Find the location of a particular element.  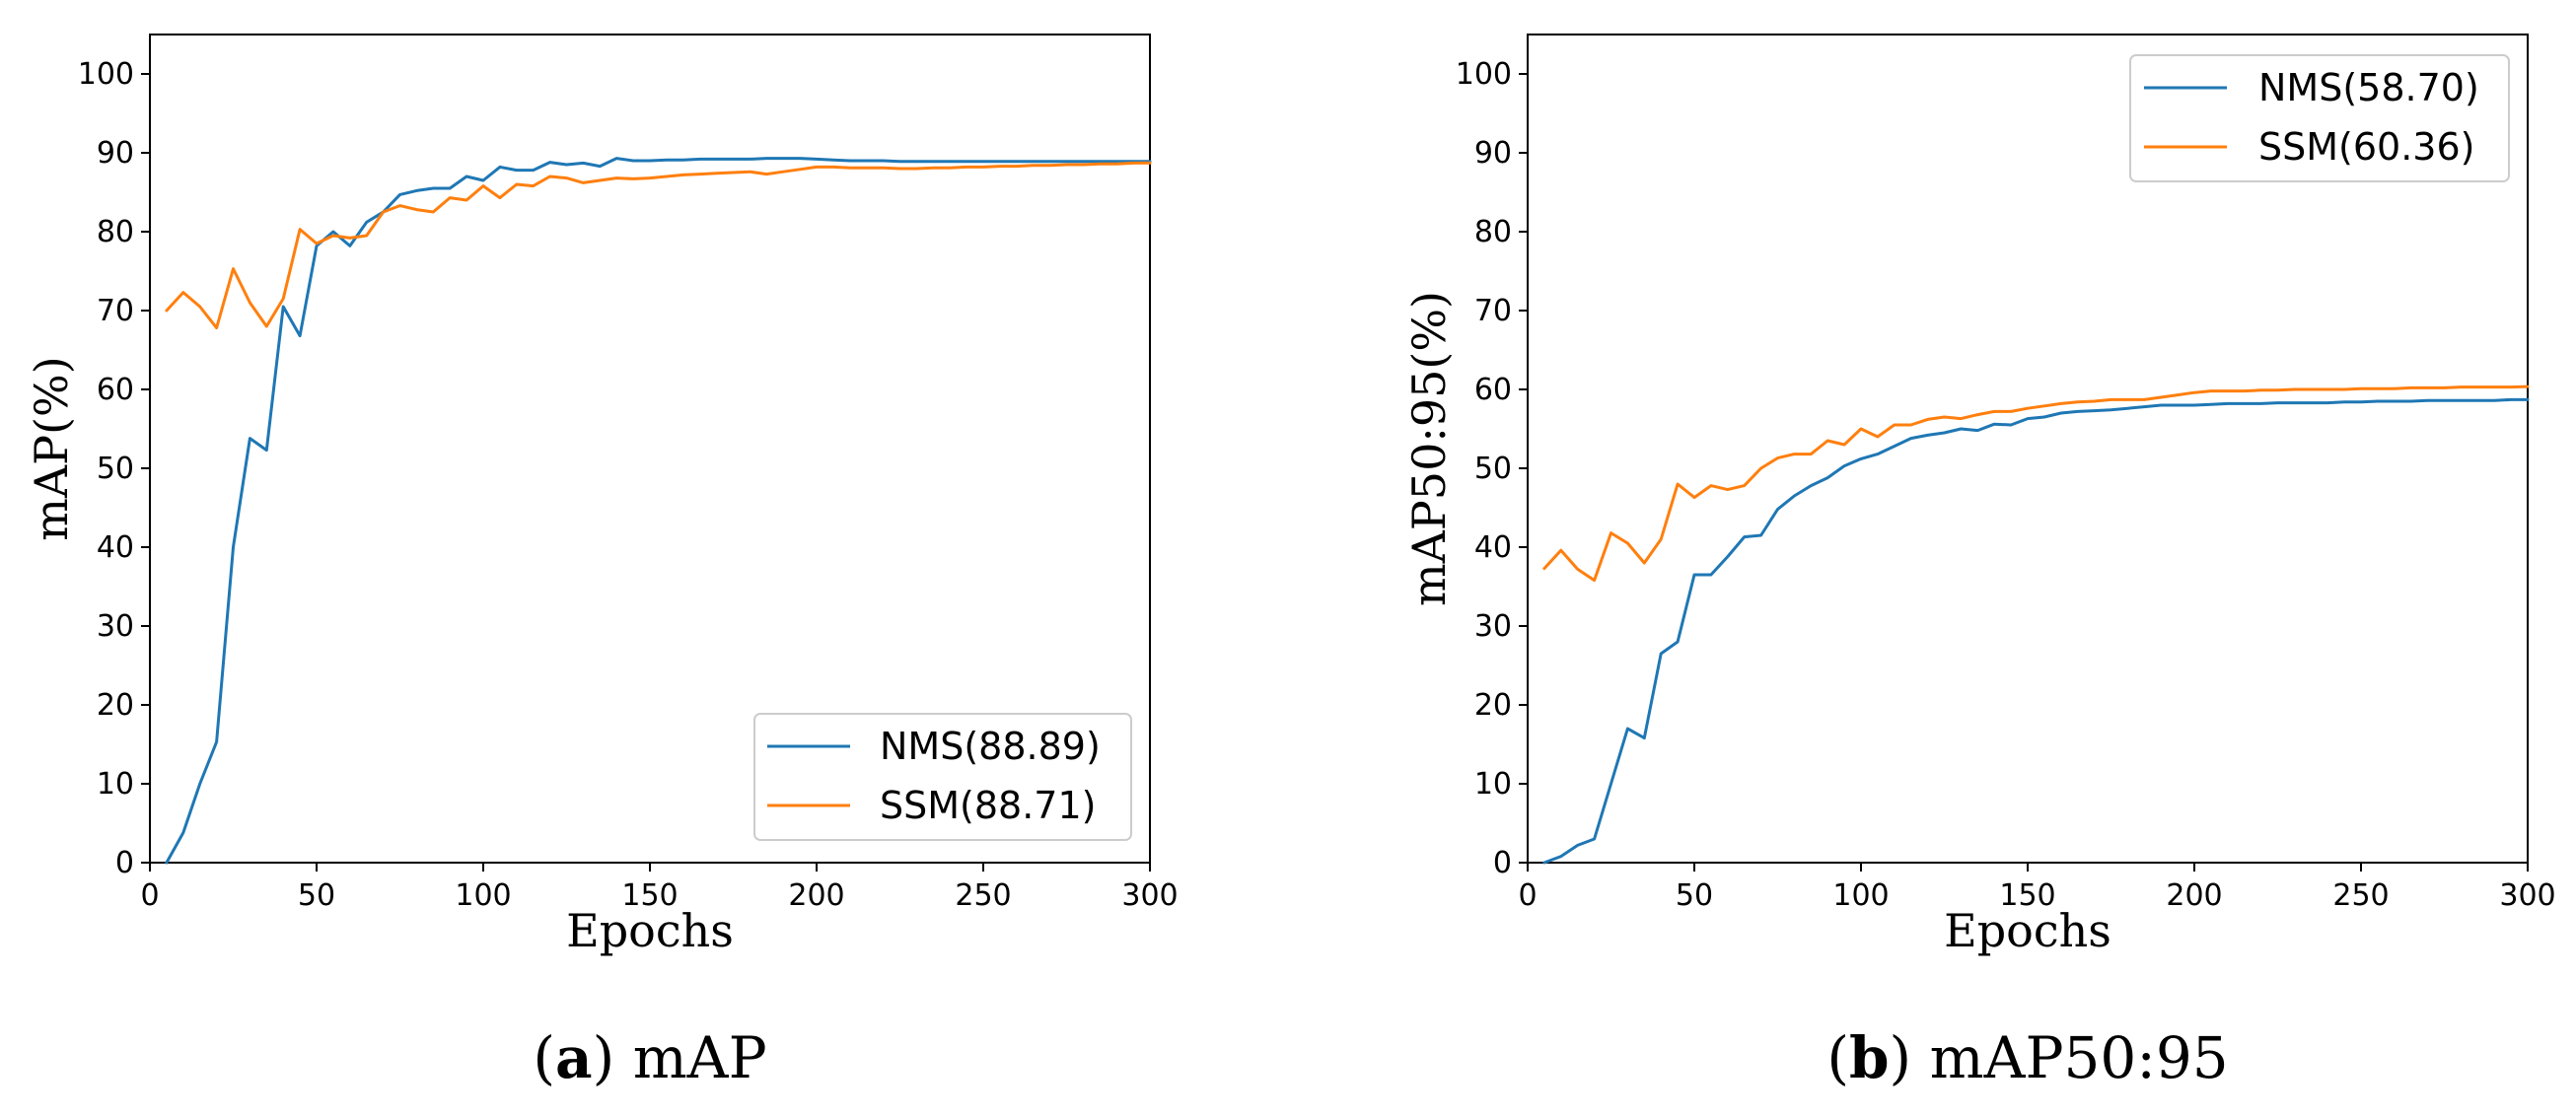

panel-b-x-tick-label: 300 is located at coordinates (2527, 895).